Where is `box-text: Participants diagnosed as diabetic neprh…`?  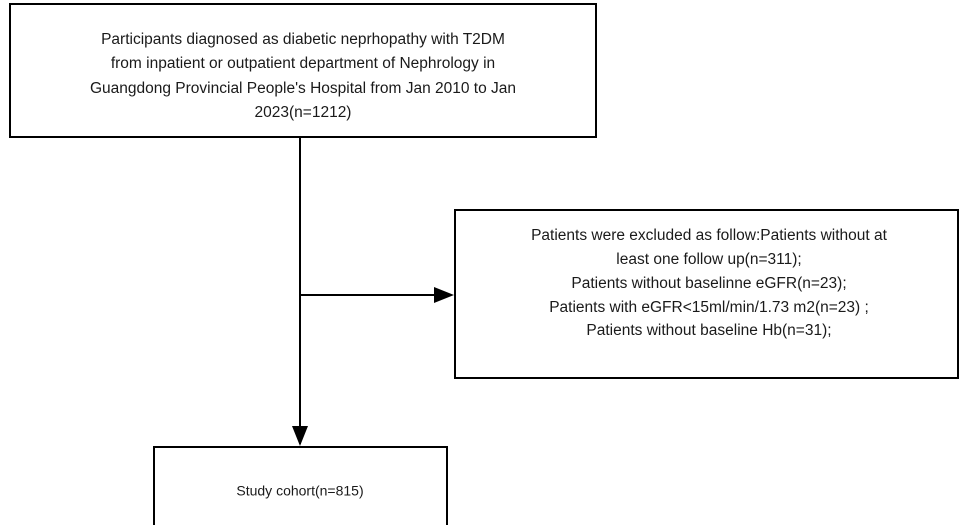 box-text: Participants diagnosed as diabetic neprh… is located at coordinates (303, 39).